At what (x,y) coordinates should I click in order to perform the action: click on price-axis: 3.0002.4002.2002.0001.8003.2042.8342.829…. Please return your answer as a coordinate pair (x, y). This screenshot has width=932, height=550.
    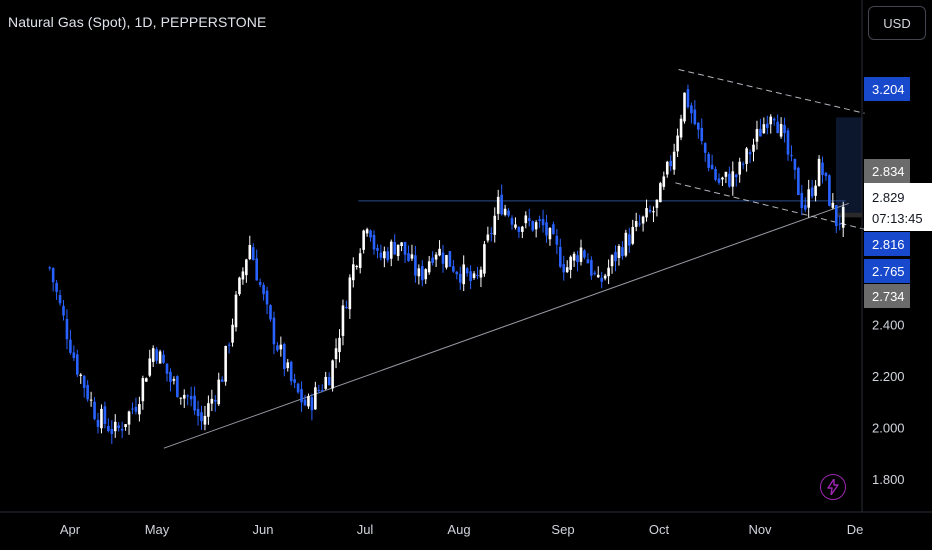
    Looking at the image, I should click on (896, 256).